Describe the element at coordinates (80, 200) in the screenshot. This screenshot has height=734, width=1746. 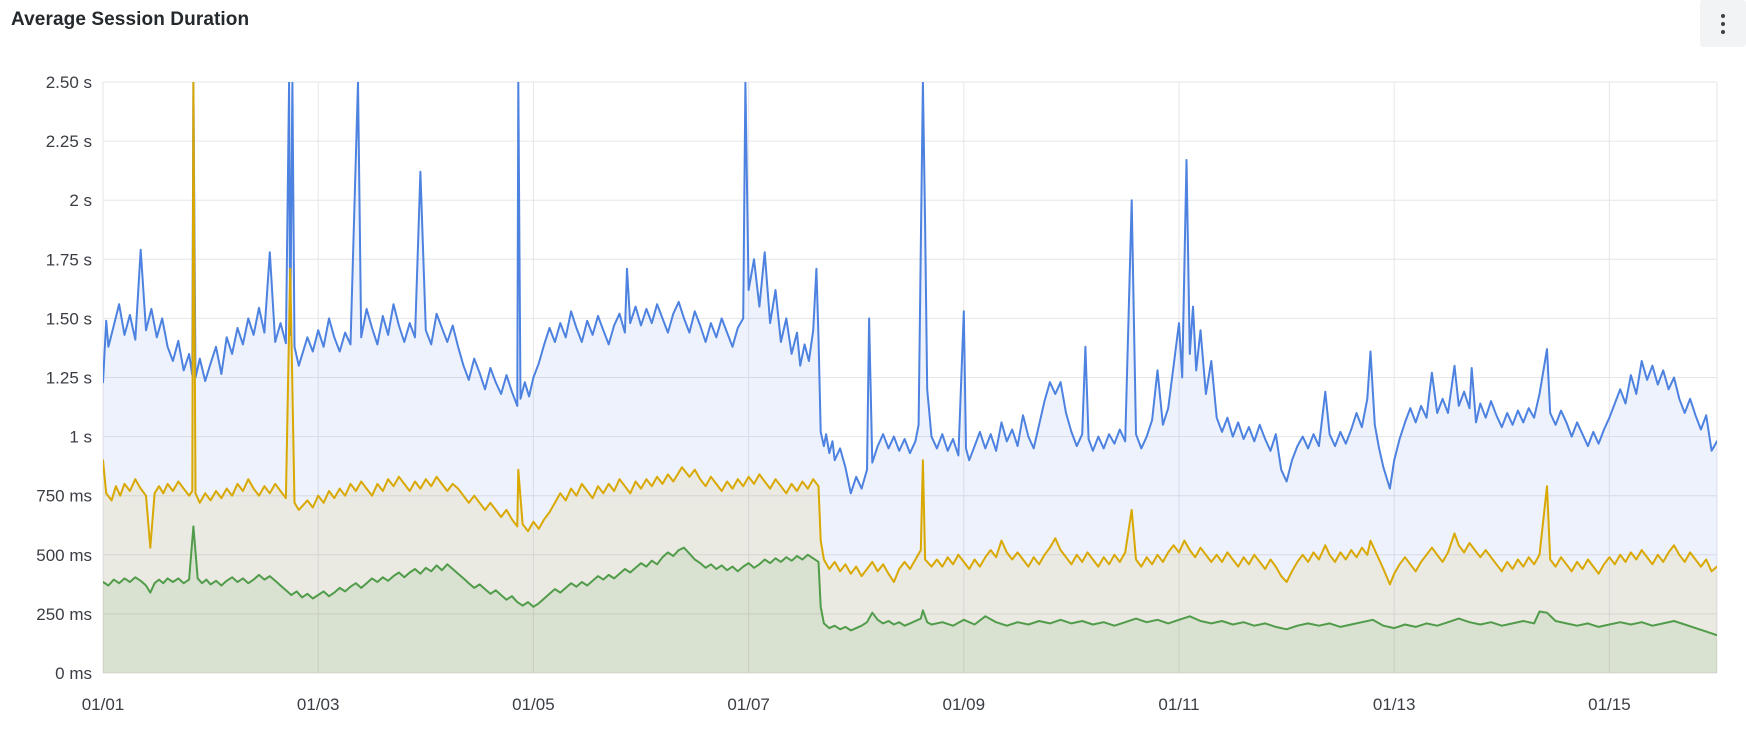
I see `y-tick-label: 2 s` at that location.